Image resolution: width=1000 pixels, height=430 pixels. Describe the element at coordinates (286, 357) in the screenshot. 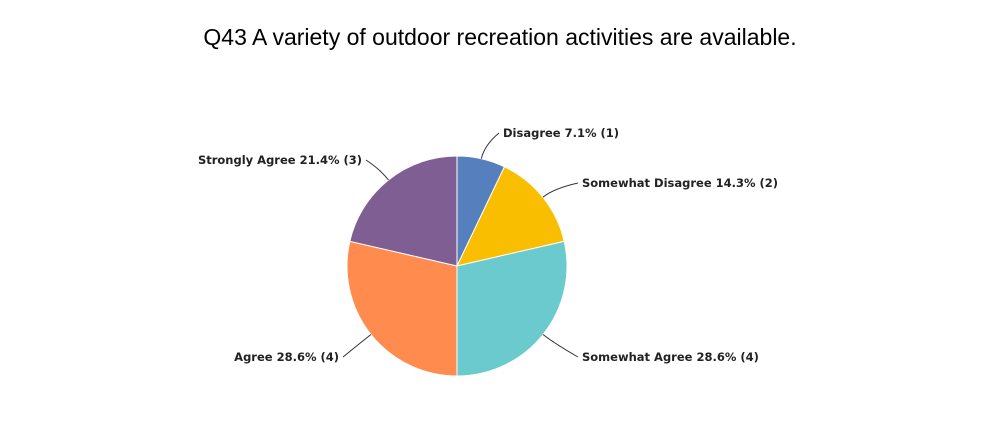

I see `slice-label: Agree 28.6% (4)` at that location.